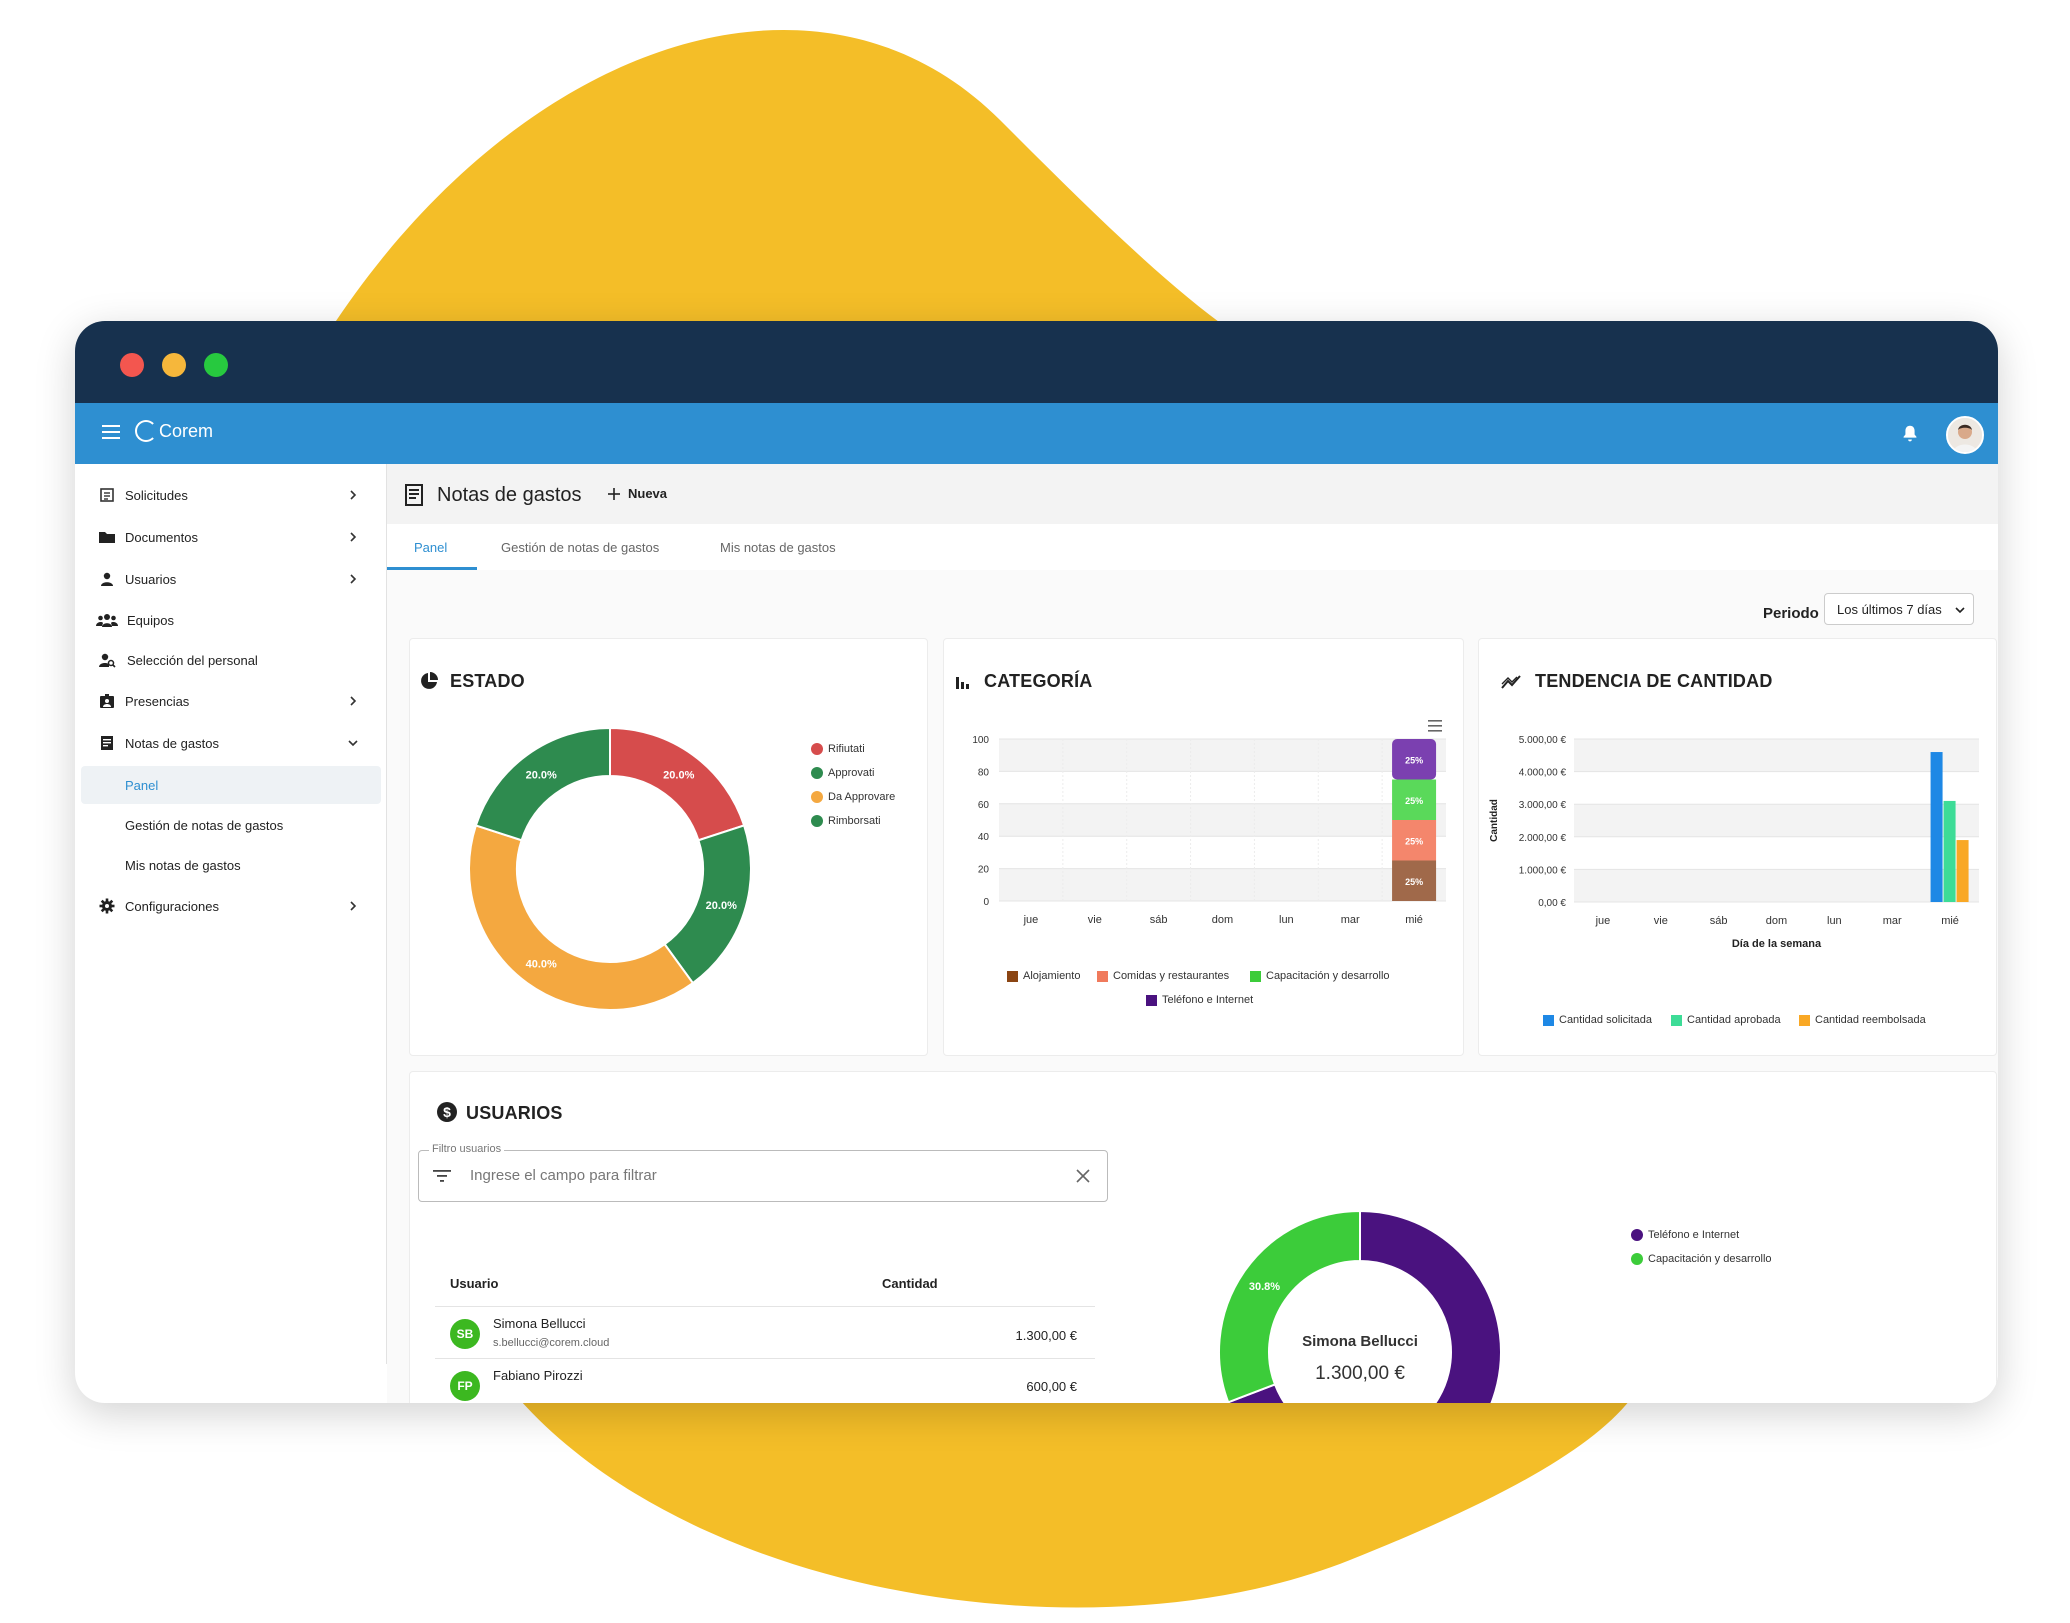 The height and width of the screenshot is (1623, 2070). I want to click on legend-item: Cantidad aprobada, so click(1726, 1020).